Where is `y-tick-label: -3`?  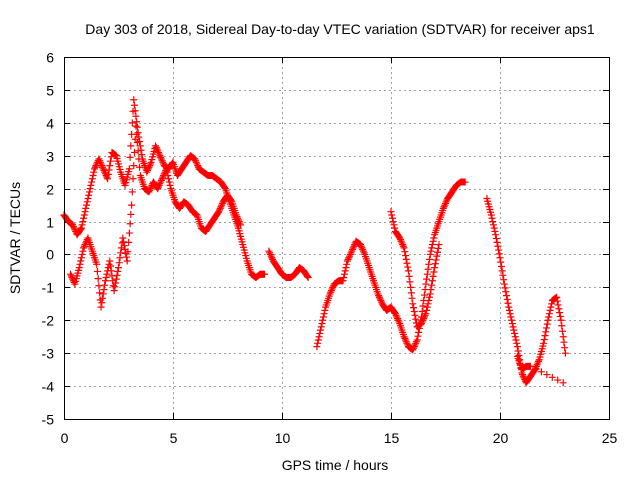 y-tick-label: -3 is located at coordinates (48, 354).